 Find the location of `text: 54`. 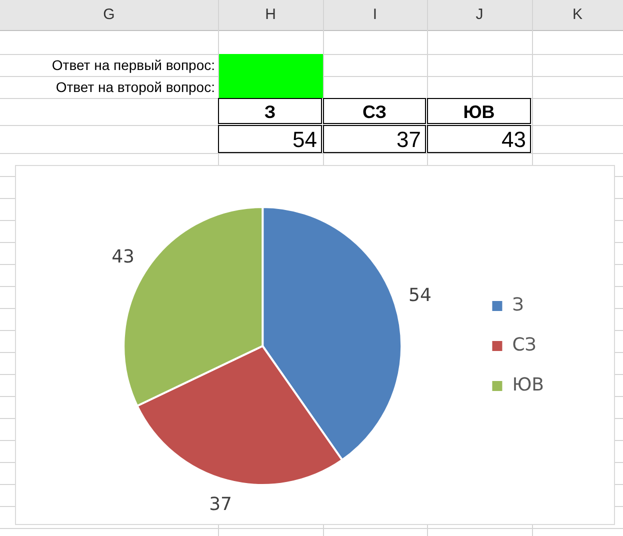

text: 54 is located at coordinates (420, 295).